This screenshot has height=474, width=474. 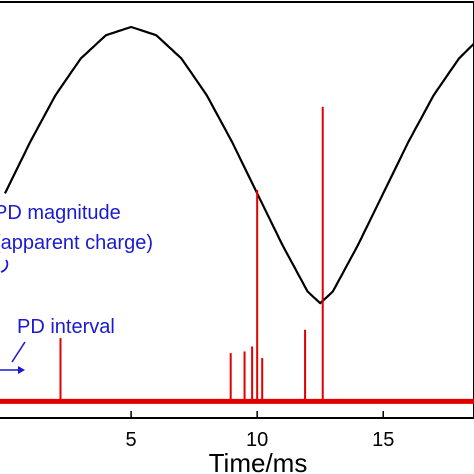 What do you see at coordinates (18, 352) in the screenshot?
I see `pd-interval-leader-line` at bounding box center [18, 352].